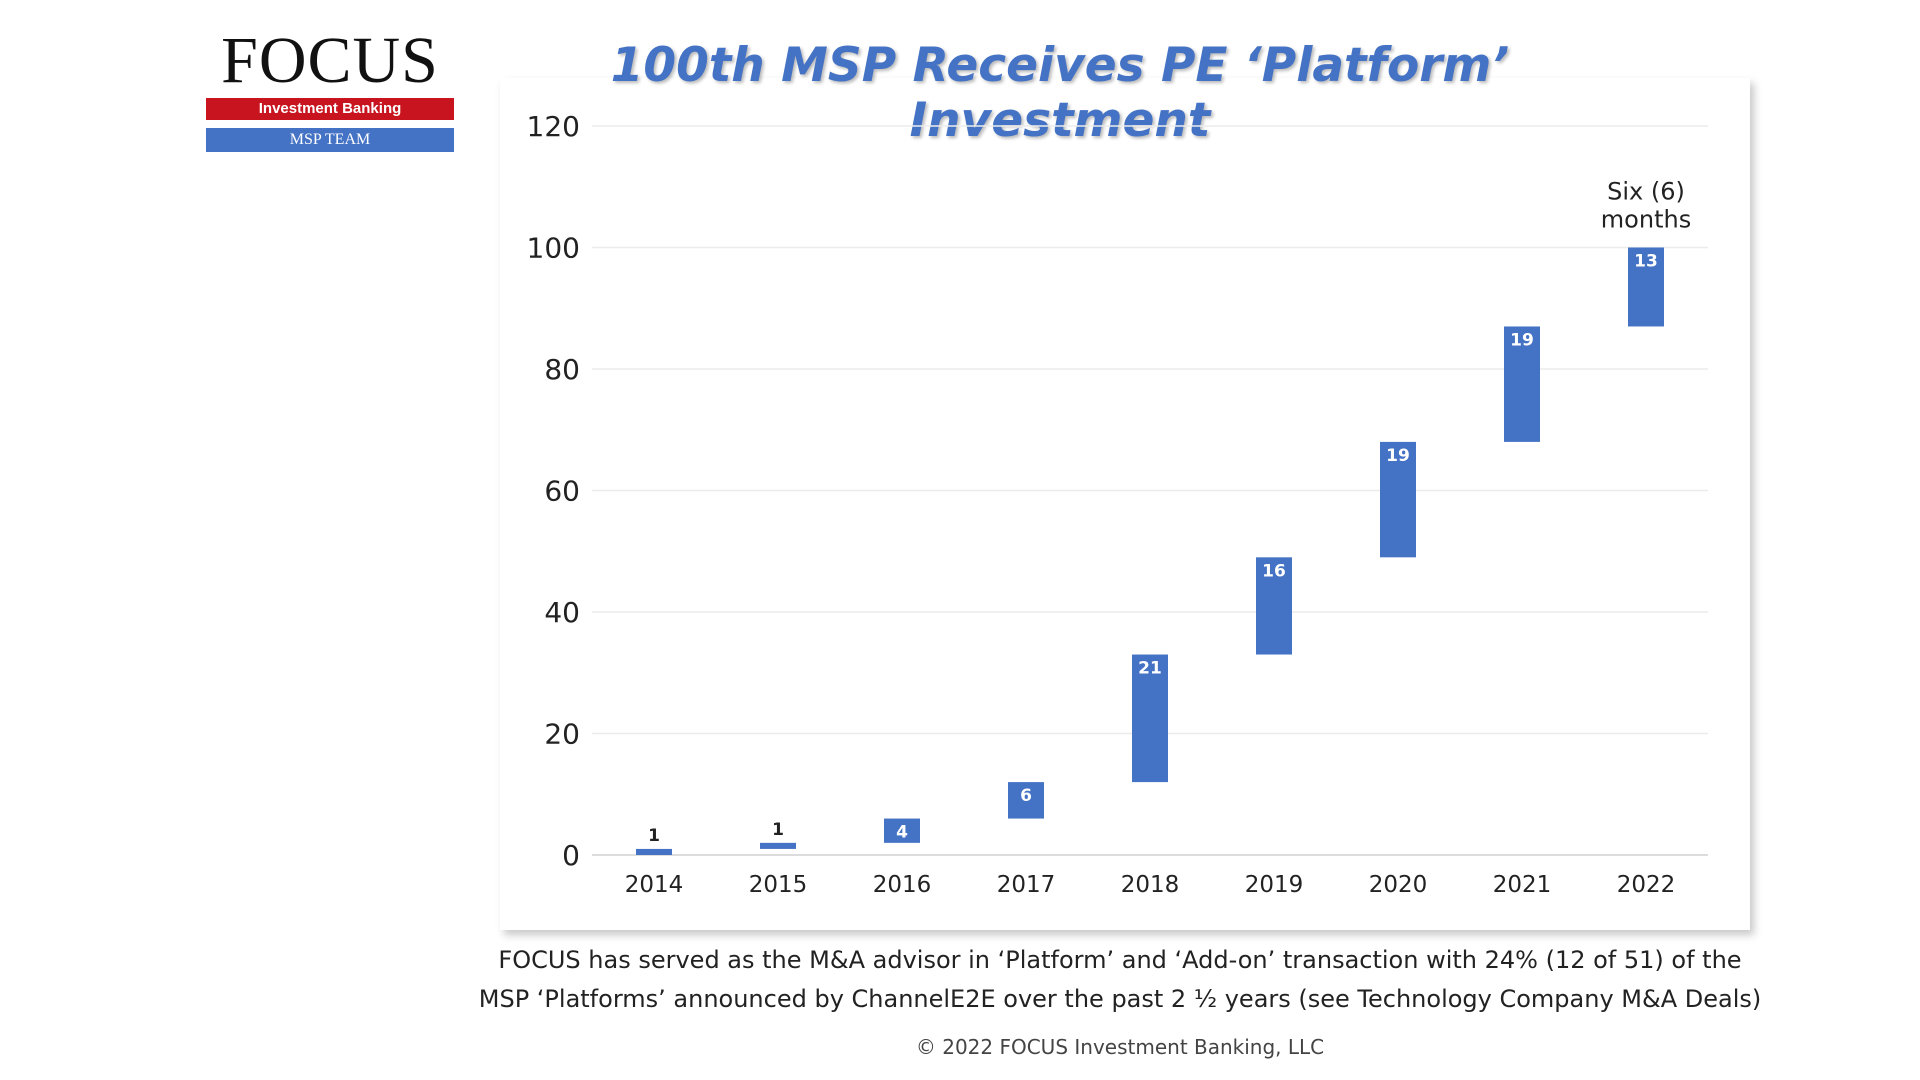 Image resolution: width=1920 pixels, height=1080 pixels. I want to click on data-label-2022: 13, so click(1646, 262).